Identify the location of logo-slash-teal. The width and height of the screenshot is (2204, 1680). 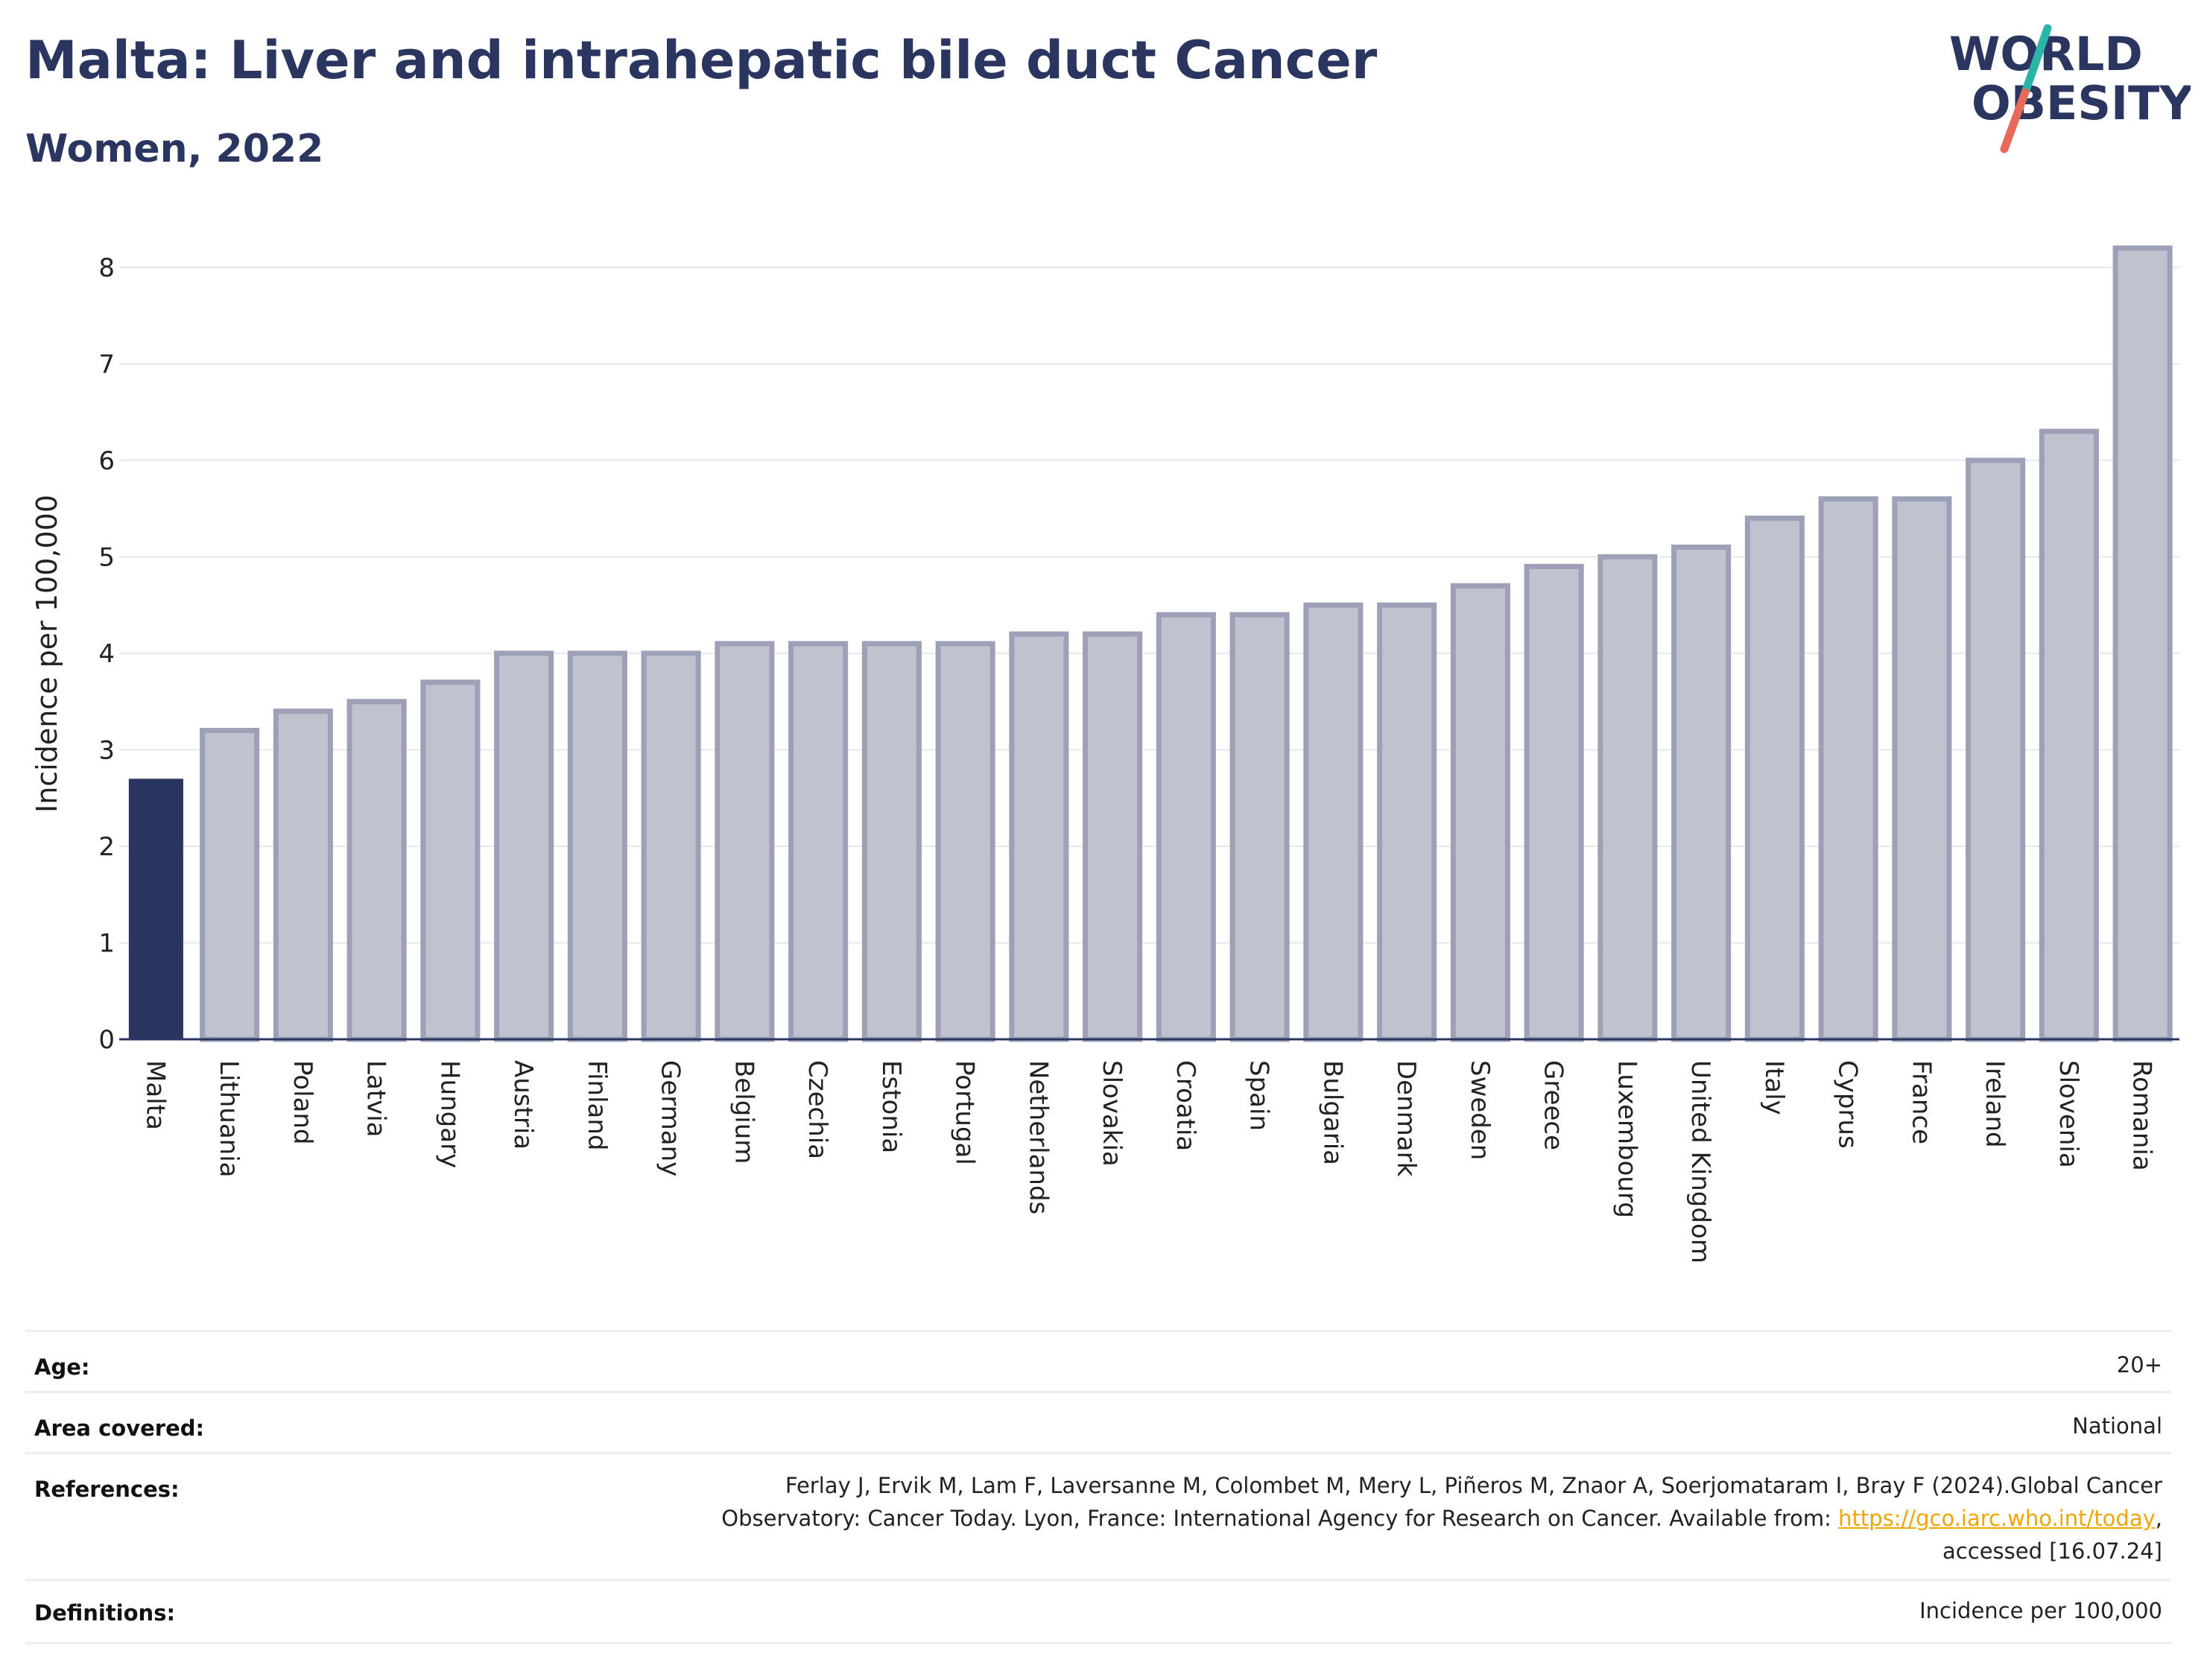
(2036, 60).